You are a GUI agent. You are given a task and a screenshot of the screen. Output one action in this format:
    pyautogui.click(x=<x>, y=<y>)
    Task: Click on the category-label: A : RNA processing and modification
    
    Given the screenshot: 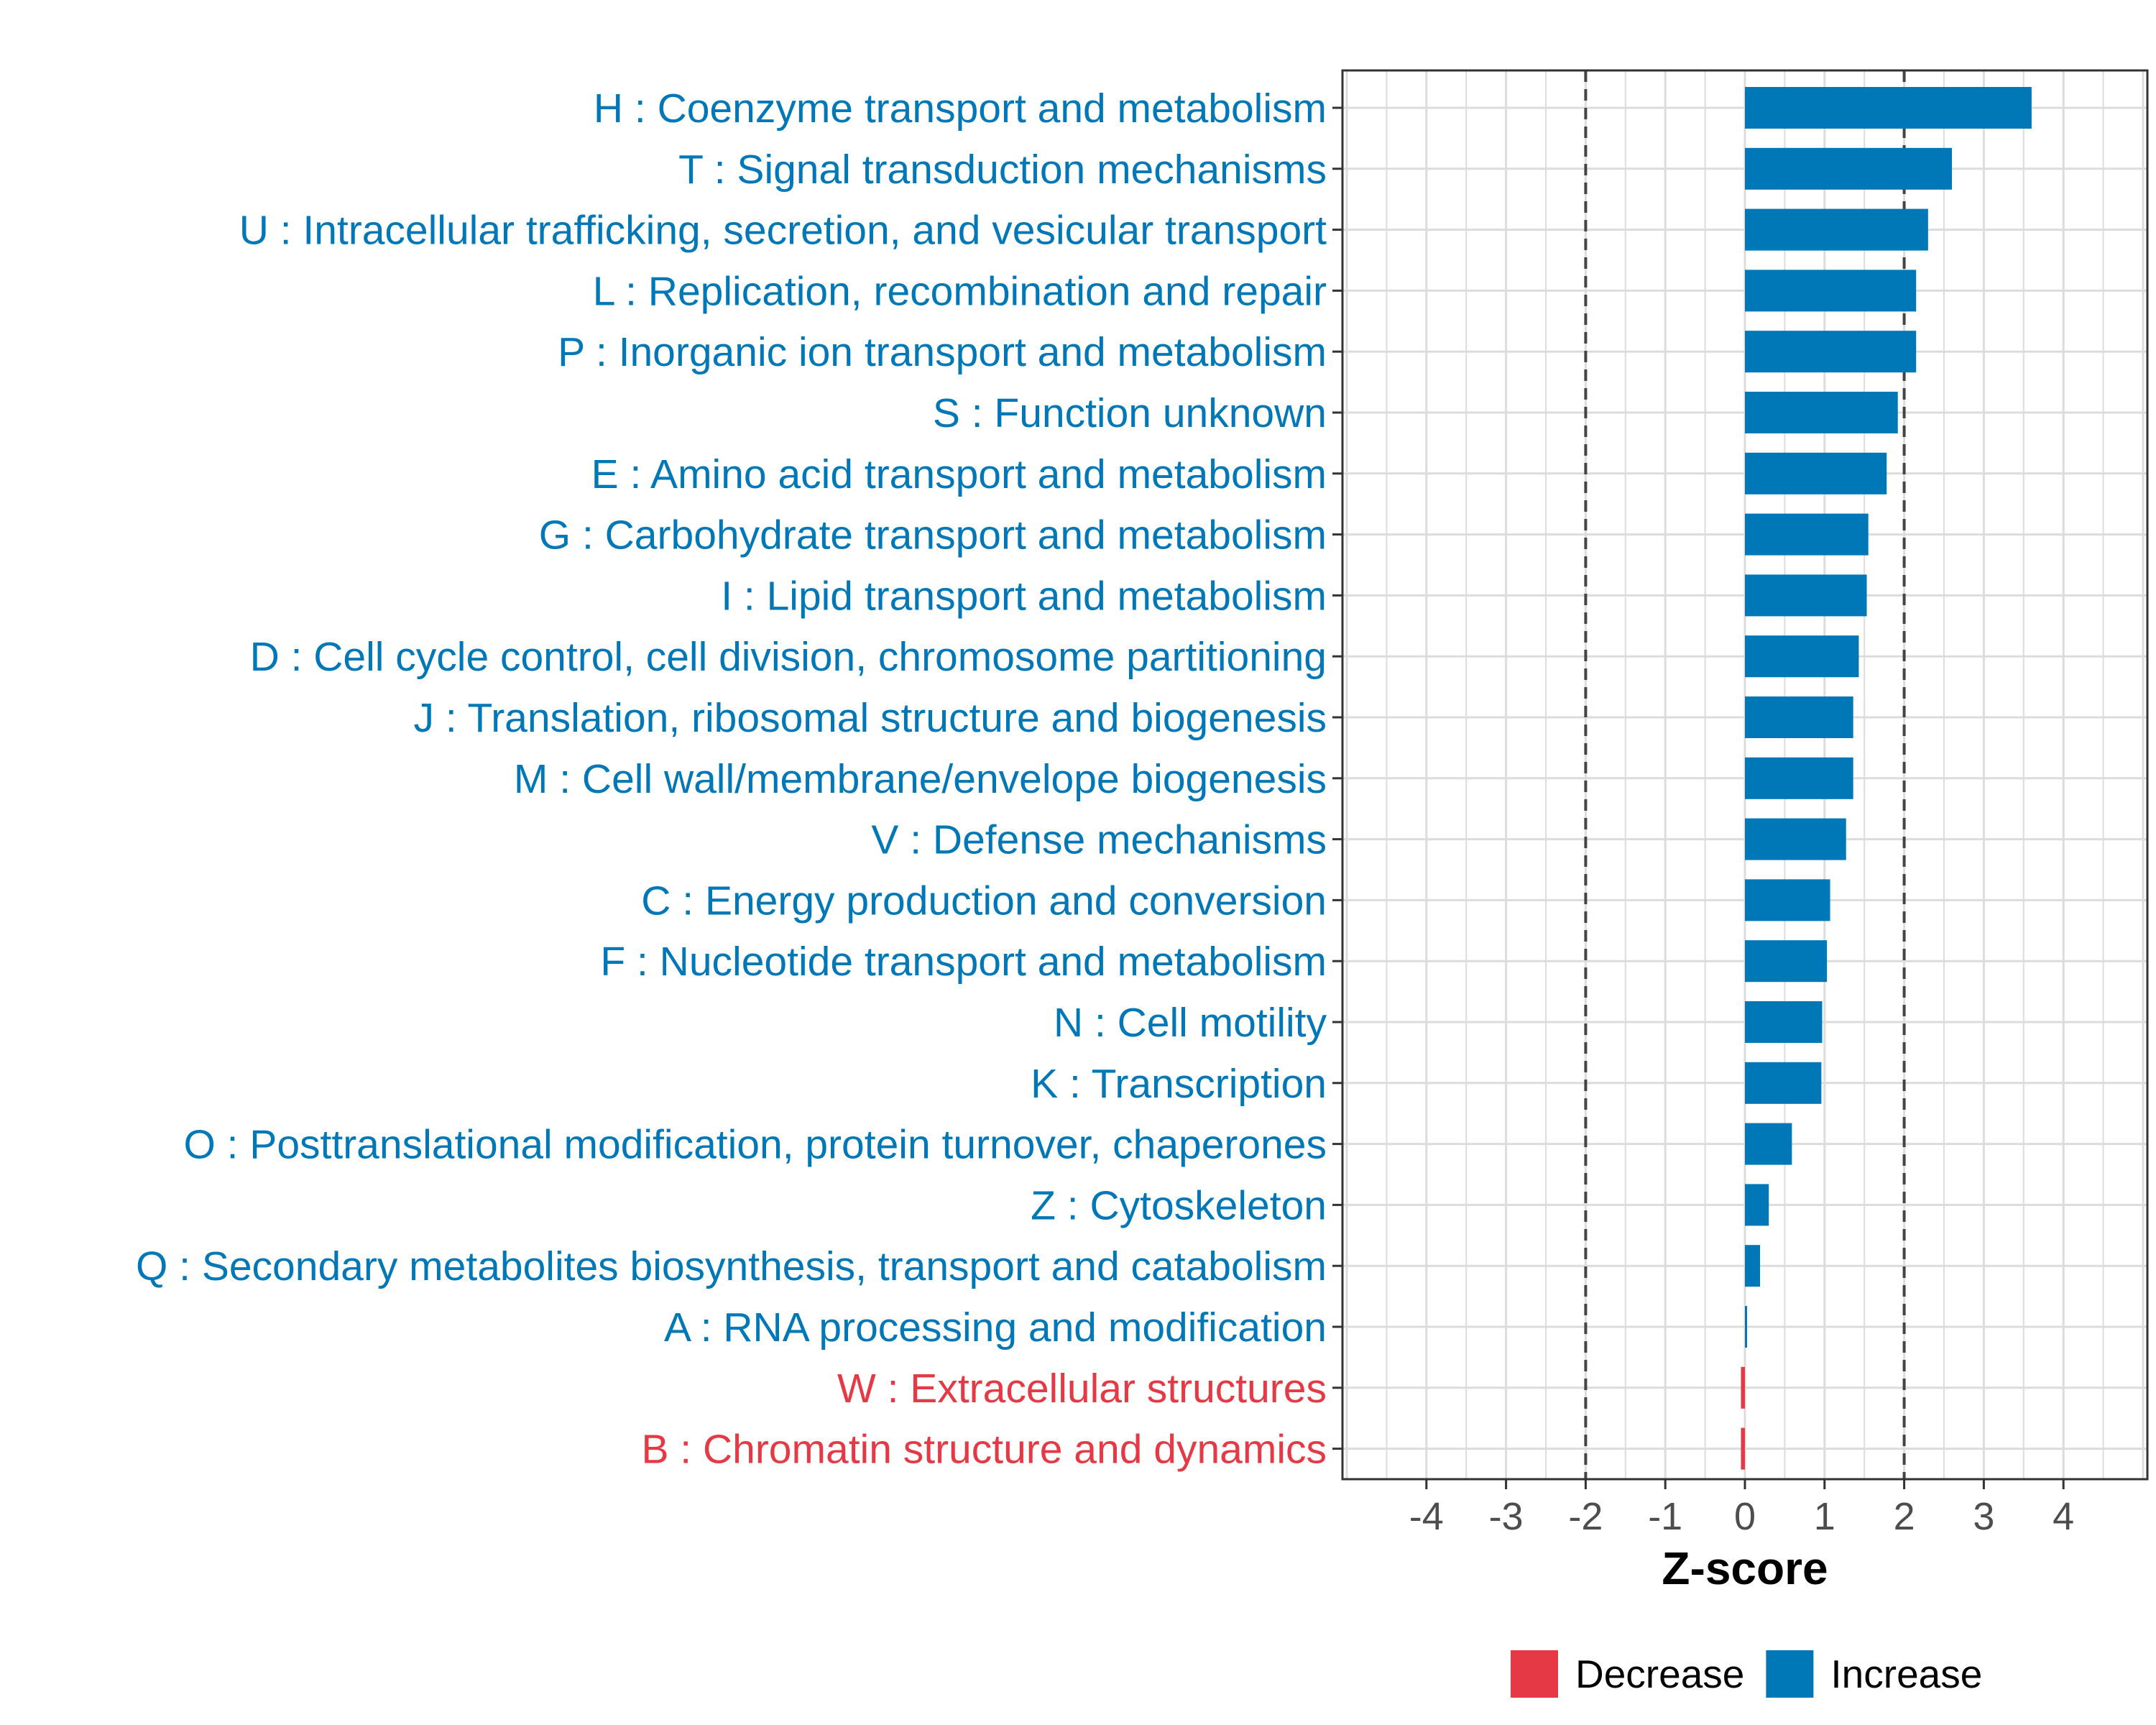 What is the action you would take?
    pyautogui.click(x=995, y=1328)
    